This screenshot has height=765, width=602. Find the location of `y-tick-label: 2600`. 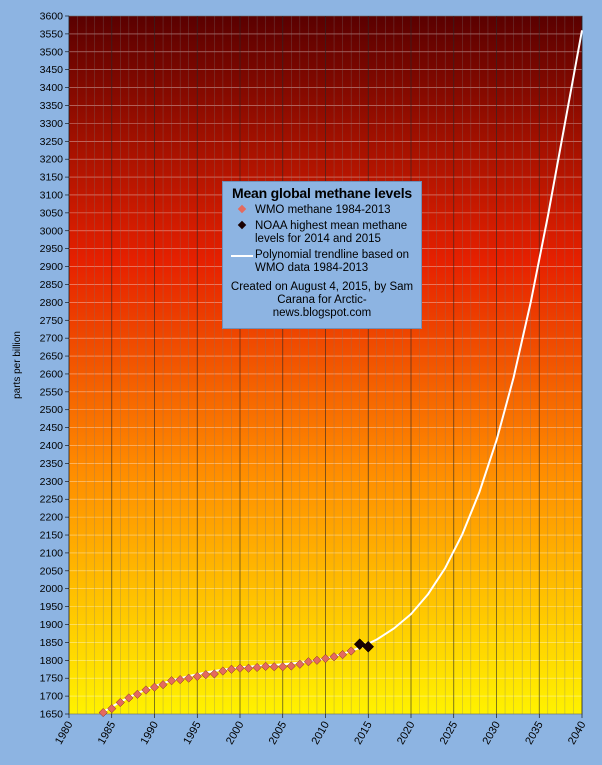

y-tick-label: 2600 is located at coordinates (52, 374).